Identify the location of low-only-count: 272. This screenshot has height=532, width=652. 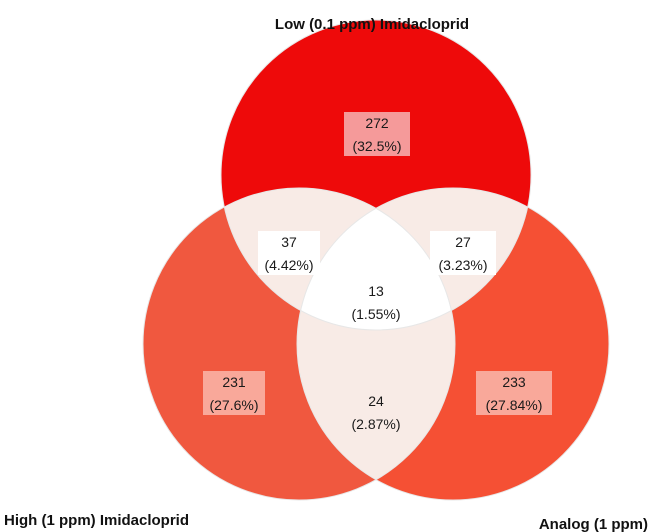
(377, 123).